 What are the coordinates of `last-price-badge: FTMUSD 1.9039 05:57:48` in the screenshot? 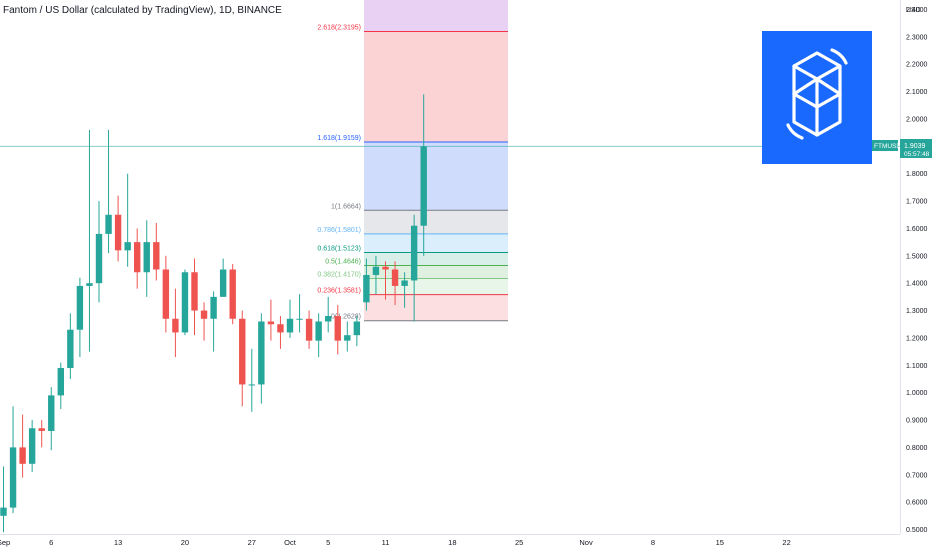 It's located at (902, 148).